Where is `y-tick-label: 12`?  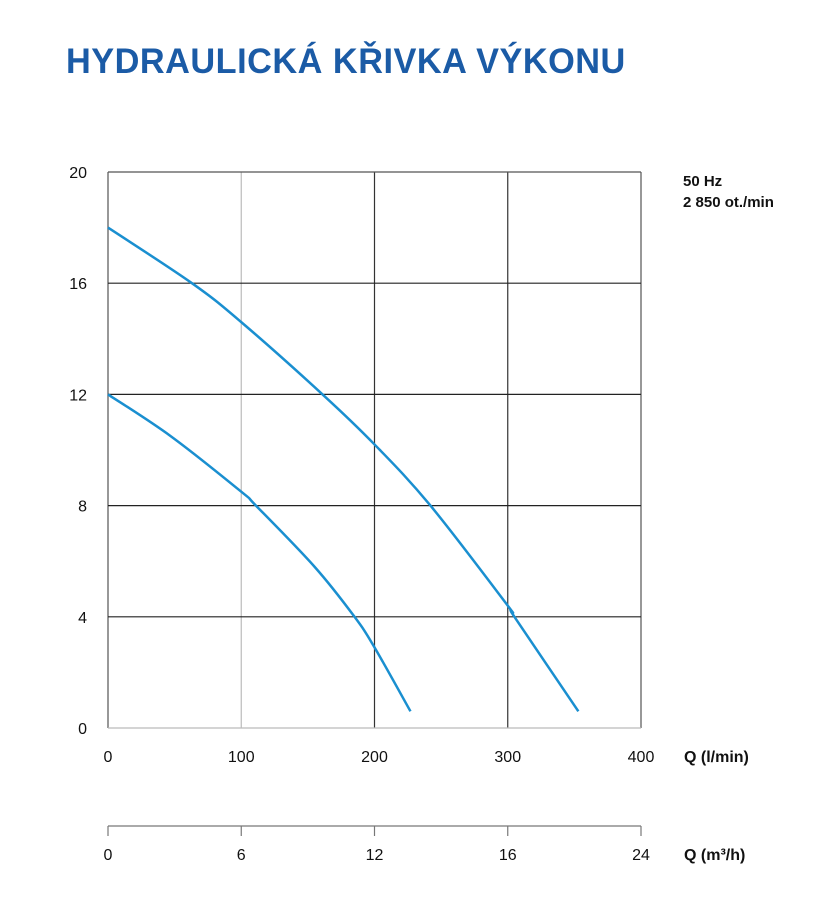 y-tick-label: 12 is located at coordinates (78, 395).